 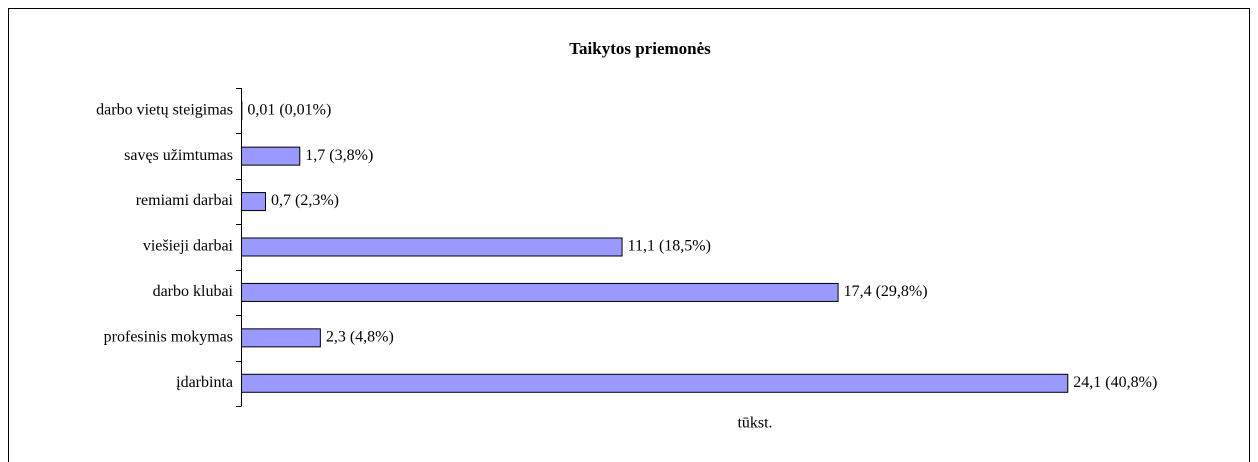 I want to click on data-label: 24,1 (40,8%), so click(x=1115, y=382).